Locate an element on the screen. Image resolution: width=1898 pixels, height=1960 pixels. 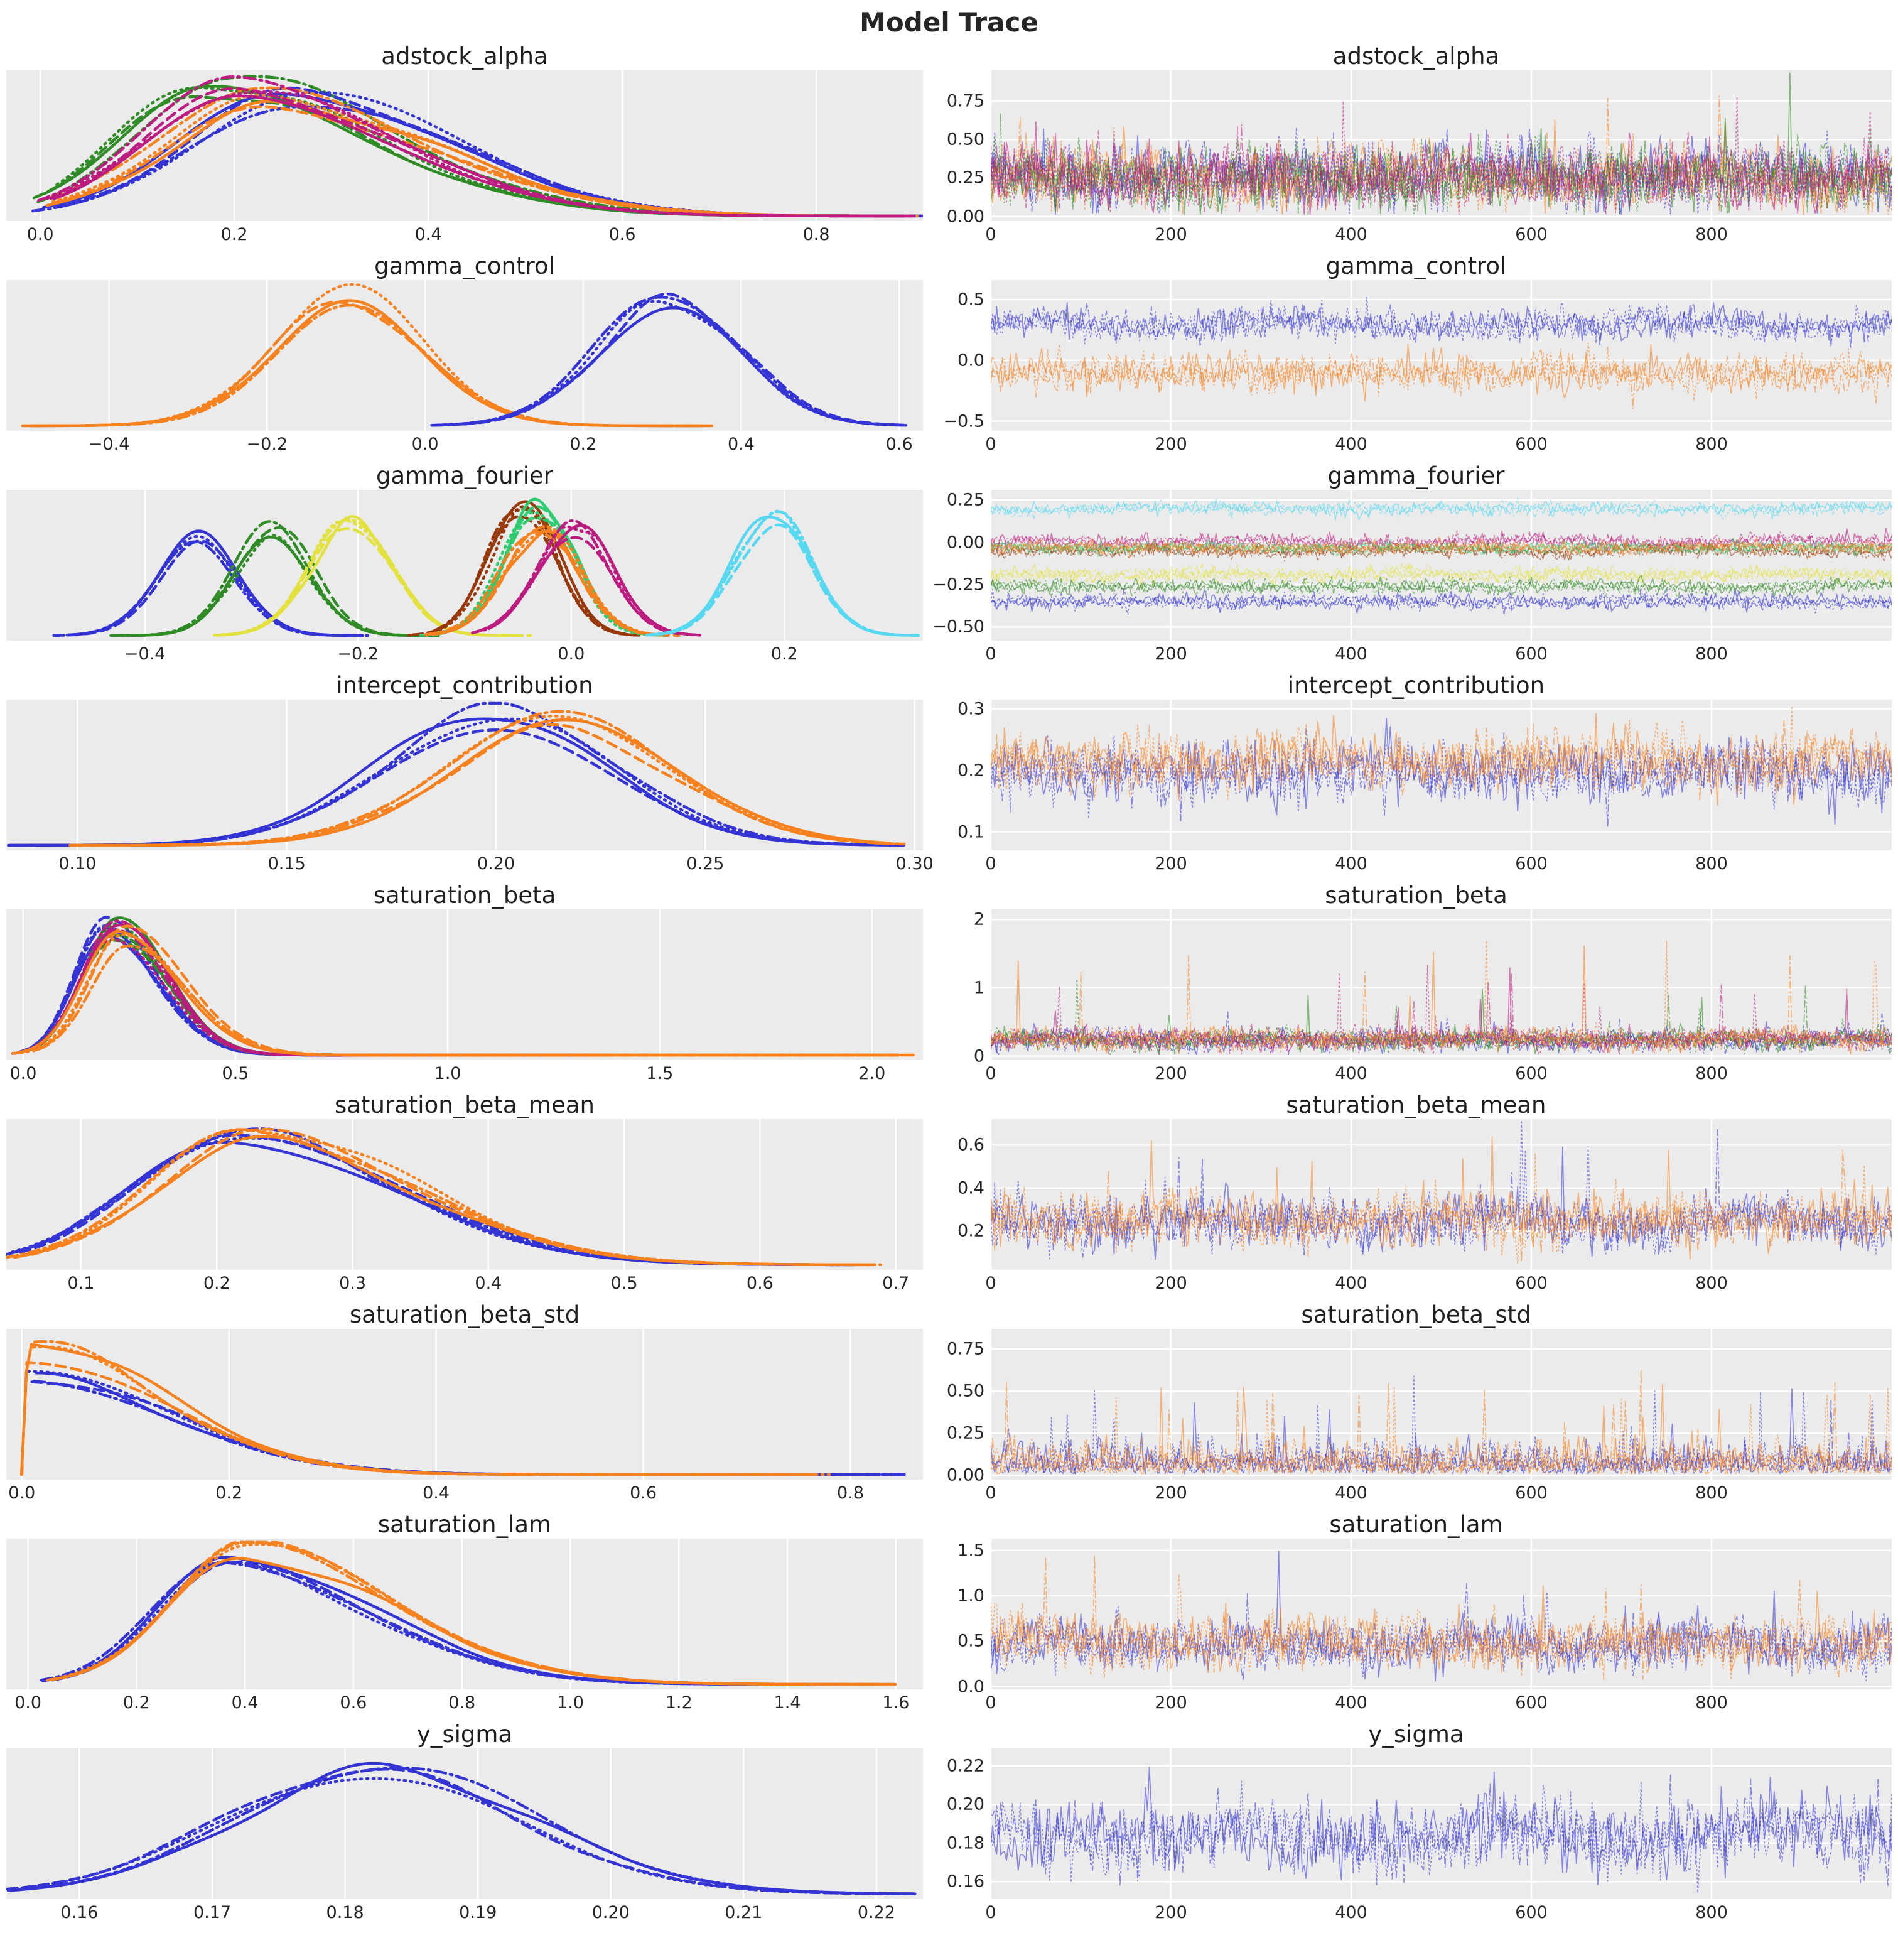
figure-title: Model Trace is located at coordinates (949, 23).